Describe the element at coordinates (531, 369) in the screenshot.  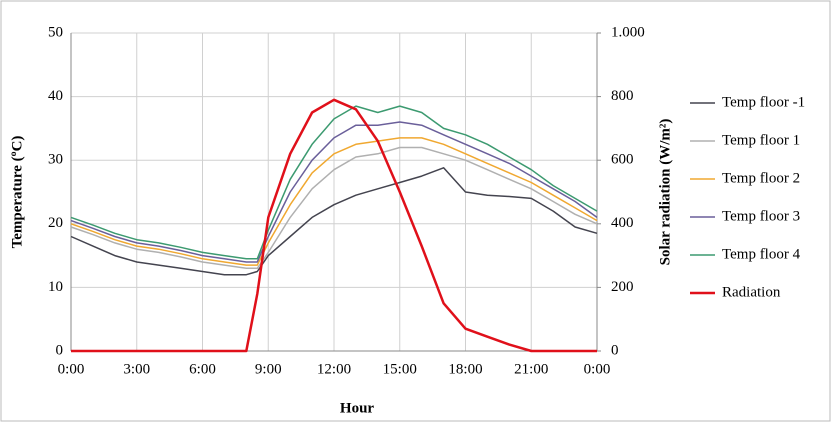
I see `x-tick-label: 21:00` at that location.